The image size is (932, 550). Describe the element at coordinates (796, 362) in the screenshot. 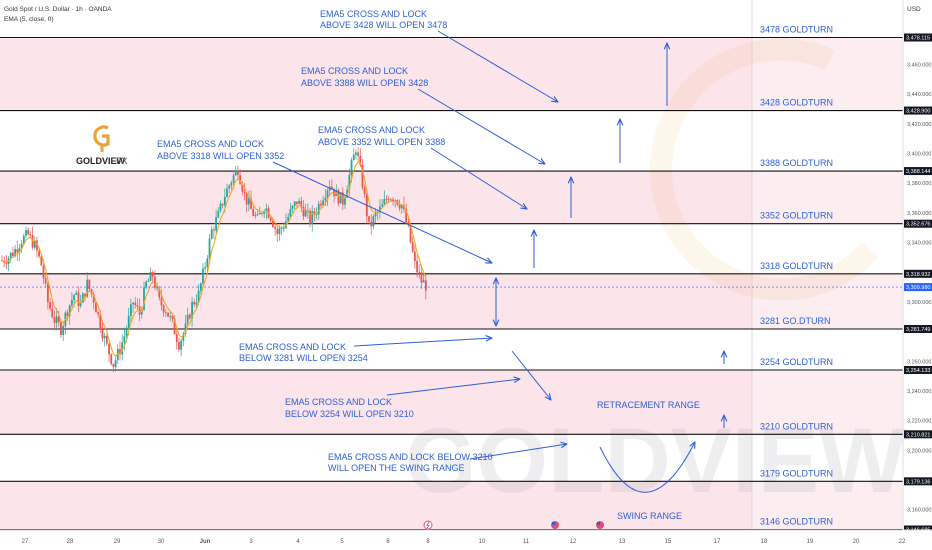

I see `level-label-6: 3254 GOLDTURN` at that location.